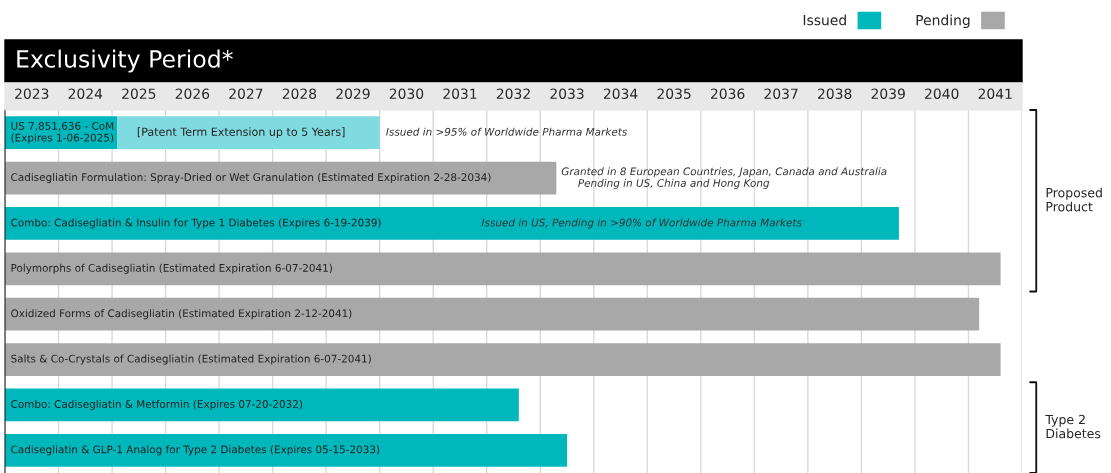  I want to click on annotation: Granted in 8 European Countries, Japan, Canada and Australia Pending in US, China and Hong Kong, so click(724, 178).